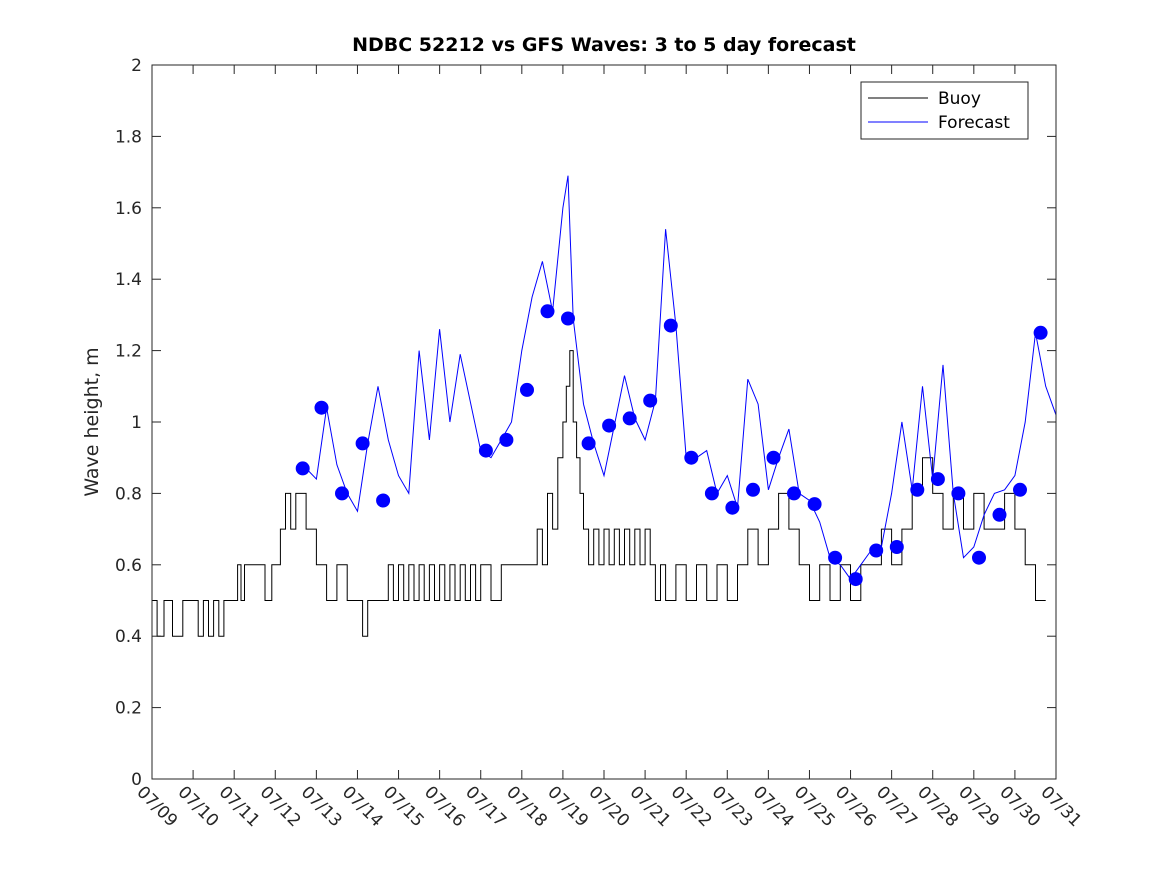  What do you see at coordinates (128, 137) in the screenshot?
I see `y-tick-label: 1.8` at bounding box center [128, 137].